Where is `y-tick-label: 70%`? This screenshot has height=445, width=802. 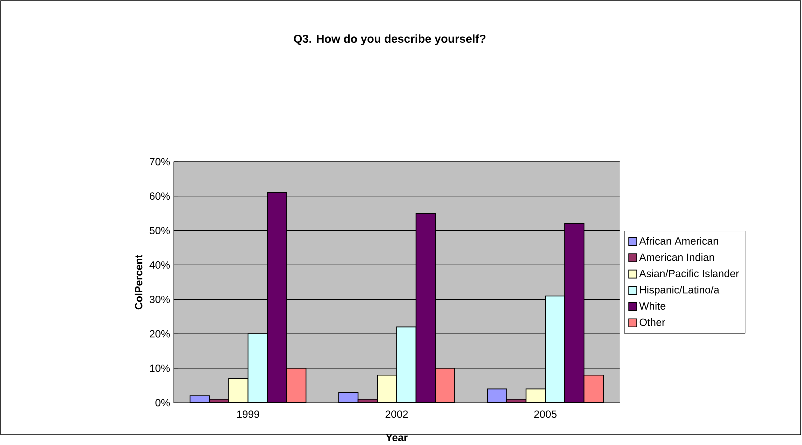 y-tick-label: 70% is located at coordinates (160, 162).